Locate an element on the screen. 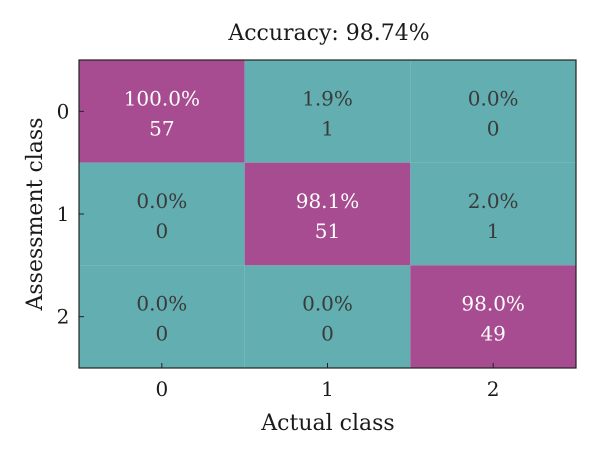  matrix-cell: 100.0% 57 is located at coordinates (162, 111).